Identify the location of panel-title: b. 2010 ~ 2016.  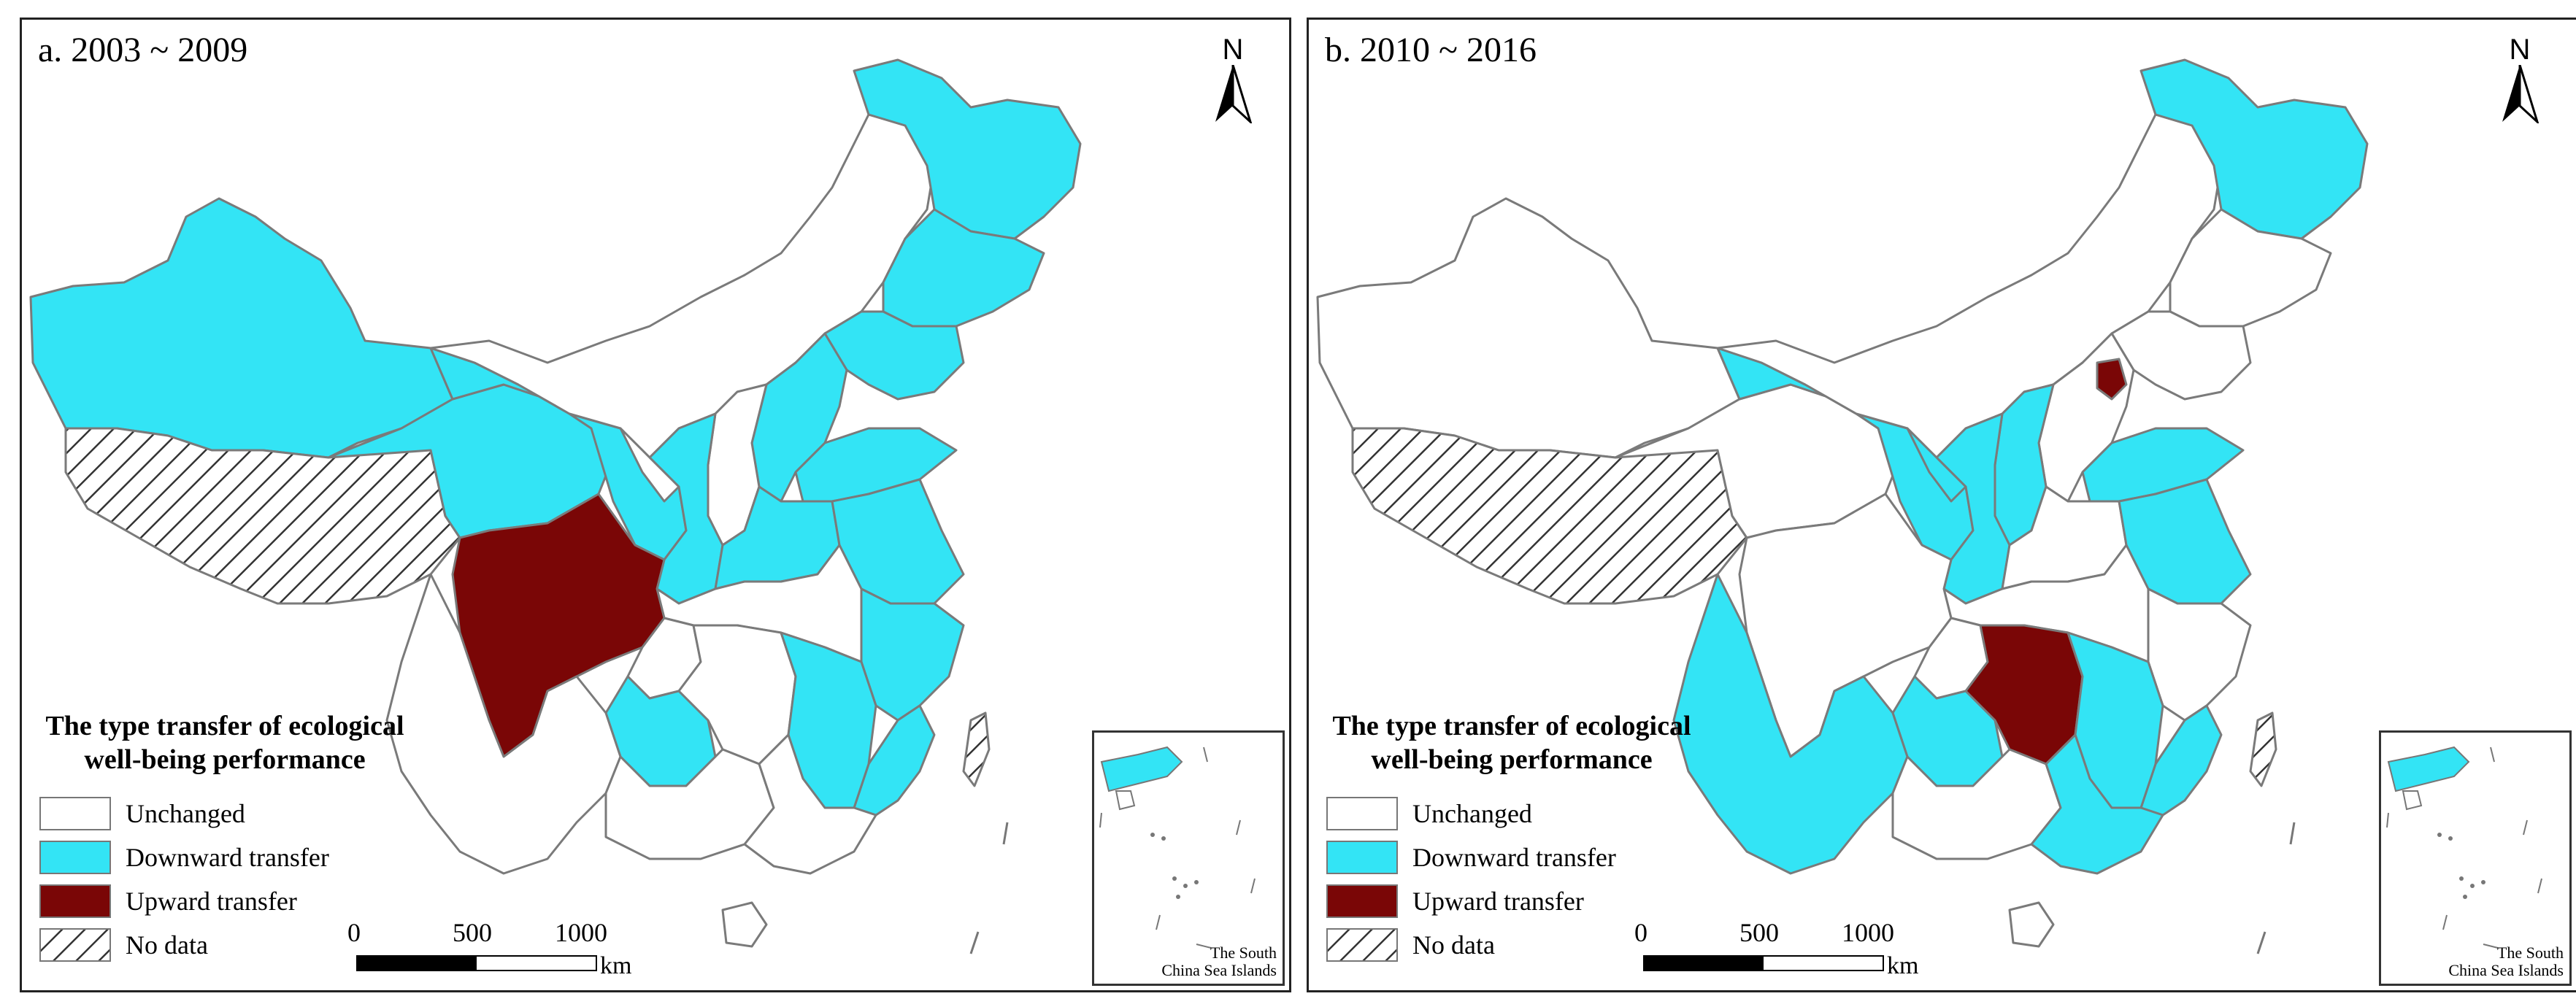
(1431, 50).